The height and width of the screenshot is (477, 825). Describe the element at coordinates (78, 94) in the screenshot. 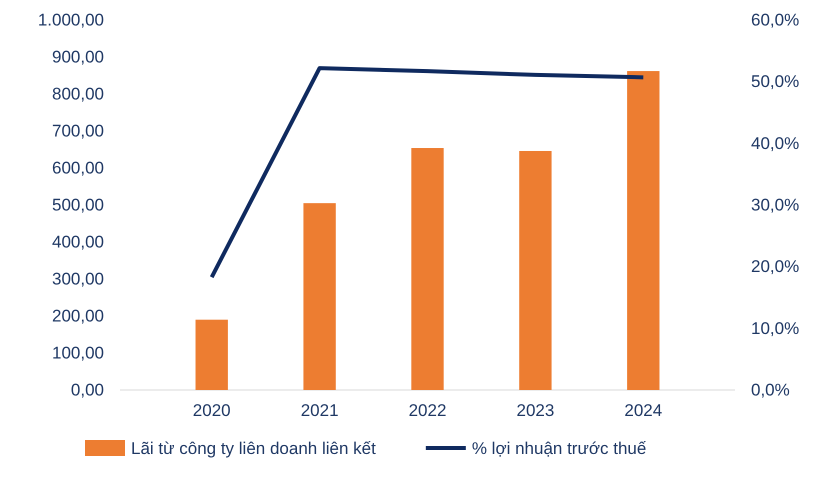

I see `y-tick-label: 800,00` at that location.